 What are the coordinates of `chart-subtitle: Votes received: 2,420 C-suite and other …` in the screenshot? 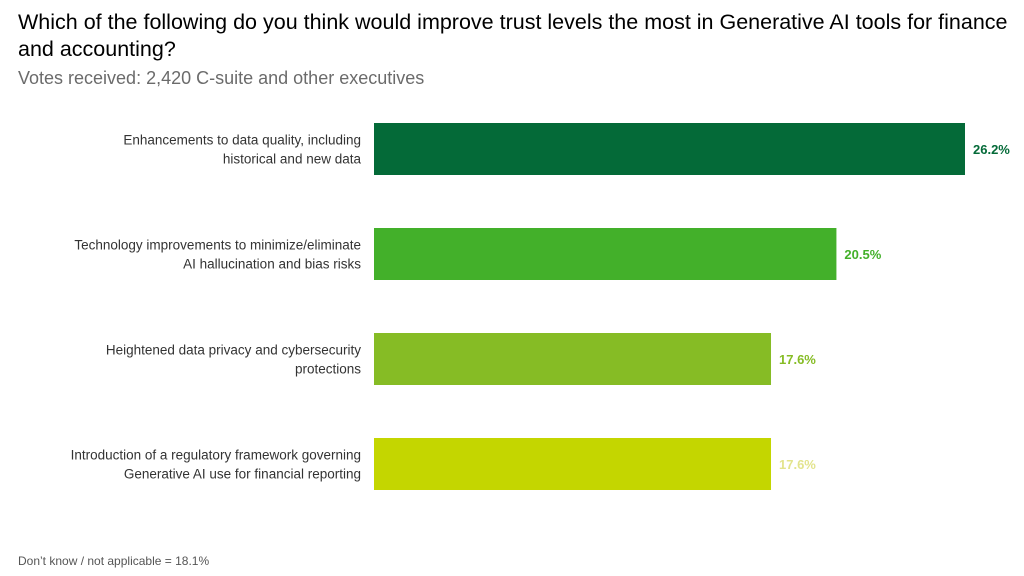 It's located at (221, 78).